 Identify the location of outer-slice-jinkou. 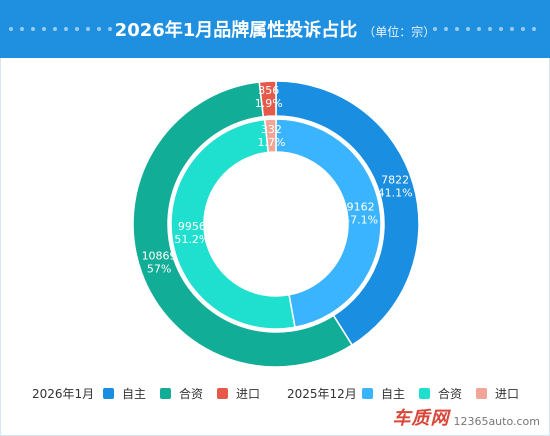
(267, 99).